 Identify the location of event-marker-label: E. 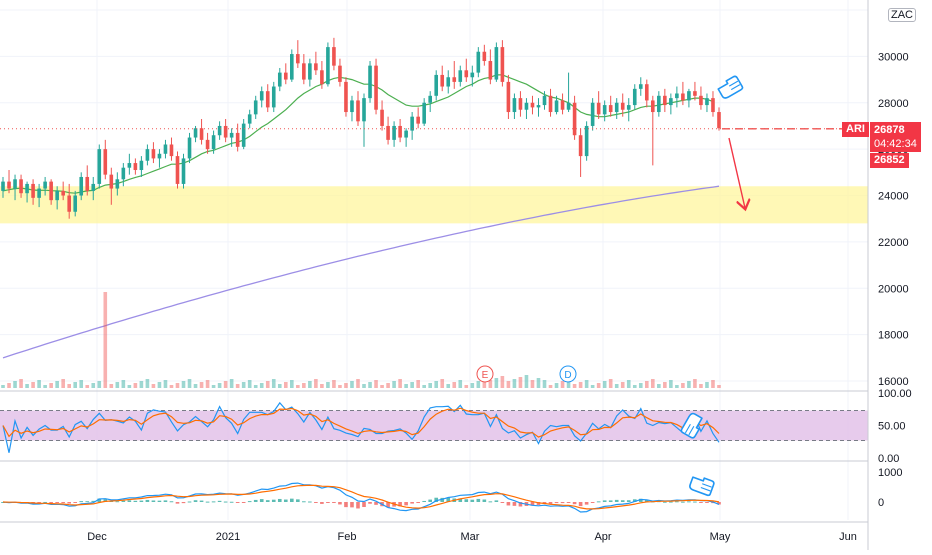
(485, 375).